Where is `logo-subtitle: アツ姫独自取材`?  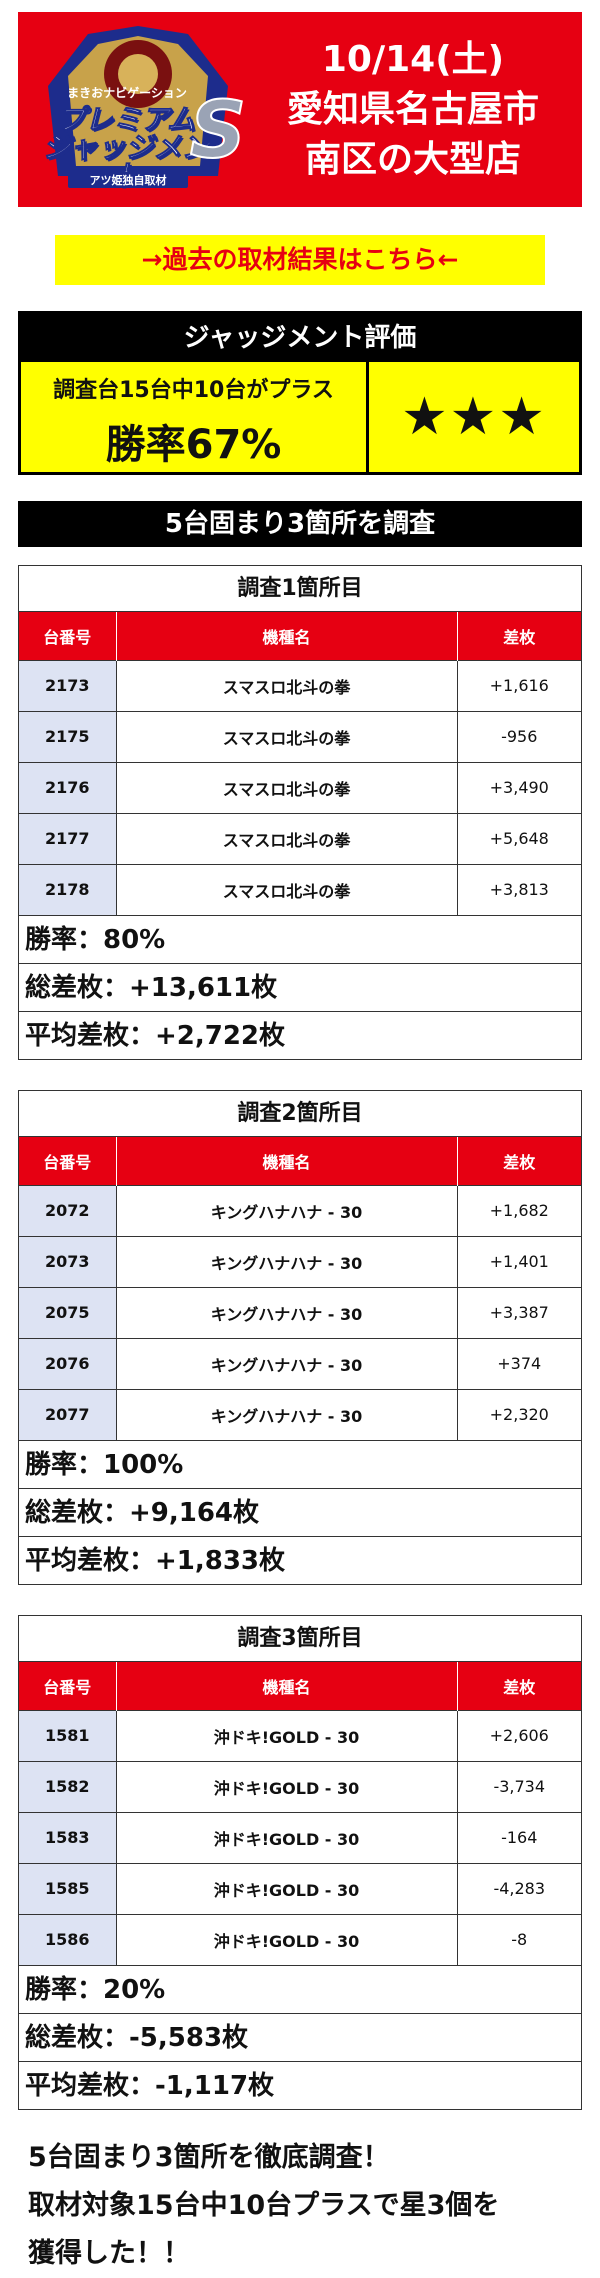 logo-subtitle: アツ姫独自取材 is located at coordinates (128, 179).